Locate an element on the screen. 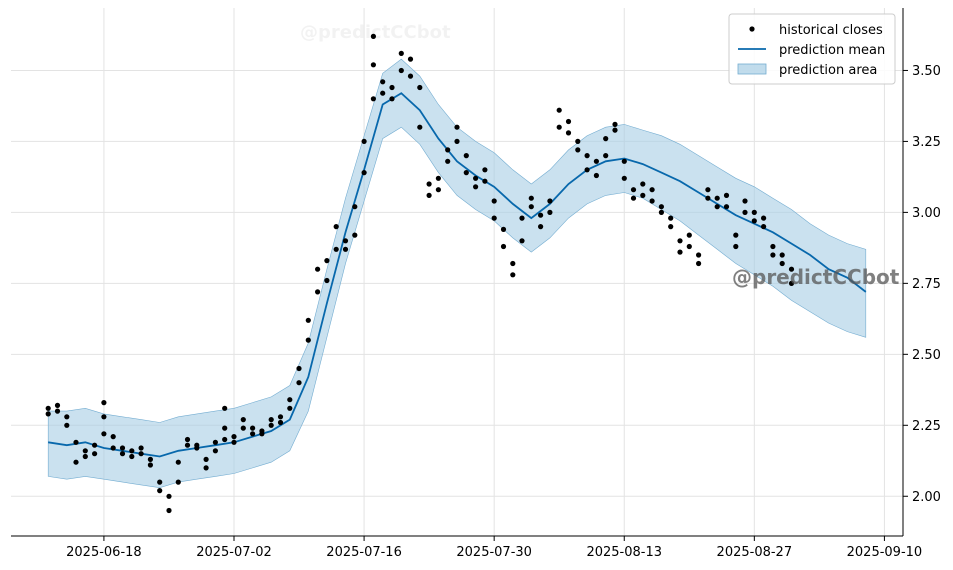  x-tick-label: 2025-09-10 is located at coordinates (885, 552).